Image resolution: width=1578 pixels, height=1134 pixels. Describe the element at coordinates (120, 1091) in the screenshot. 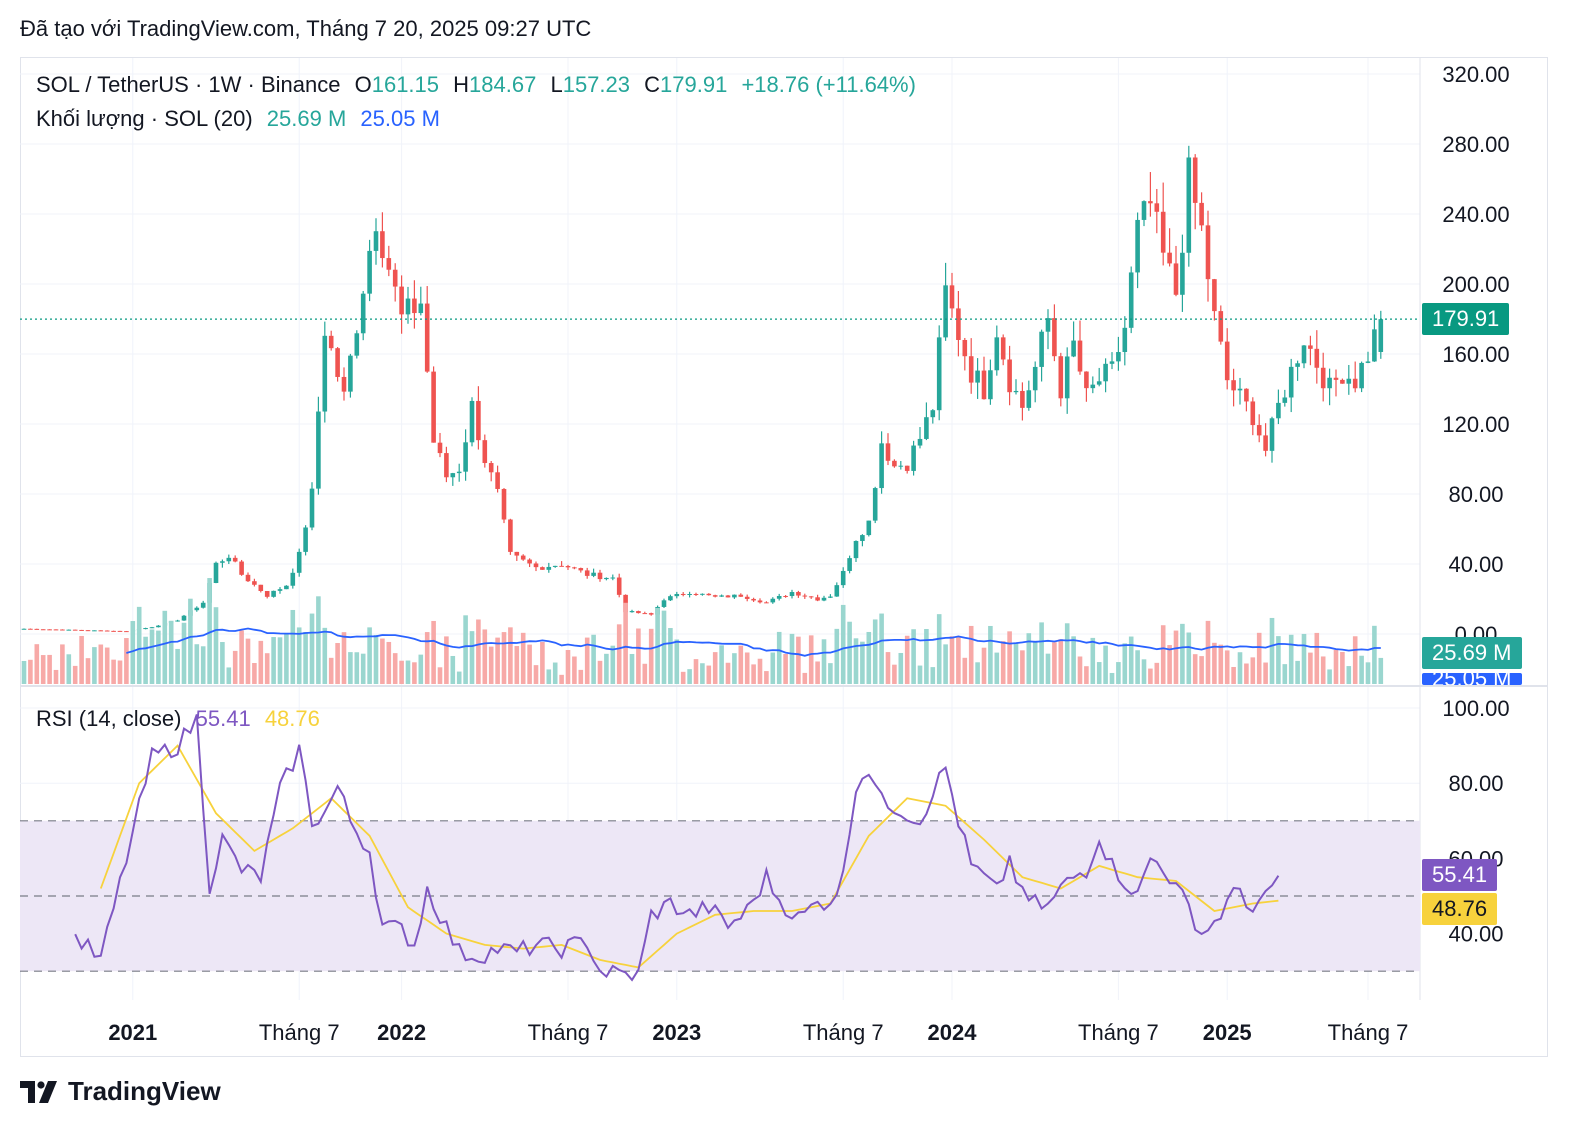

I see `tradingview-brand: TradingView` at that location.